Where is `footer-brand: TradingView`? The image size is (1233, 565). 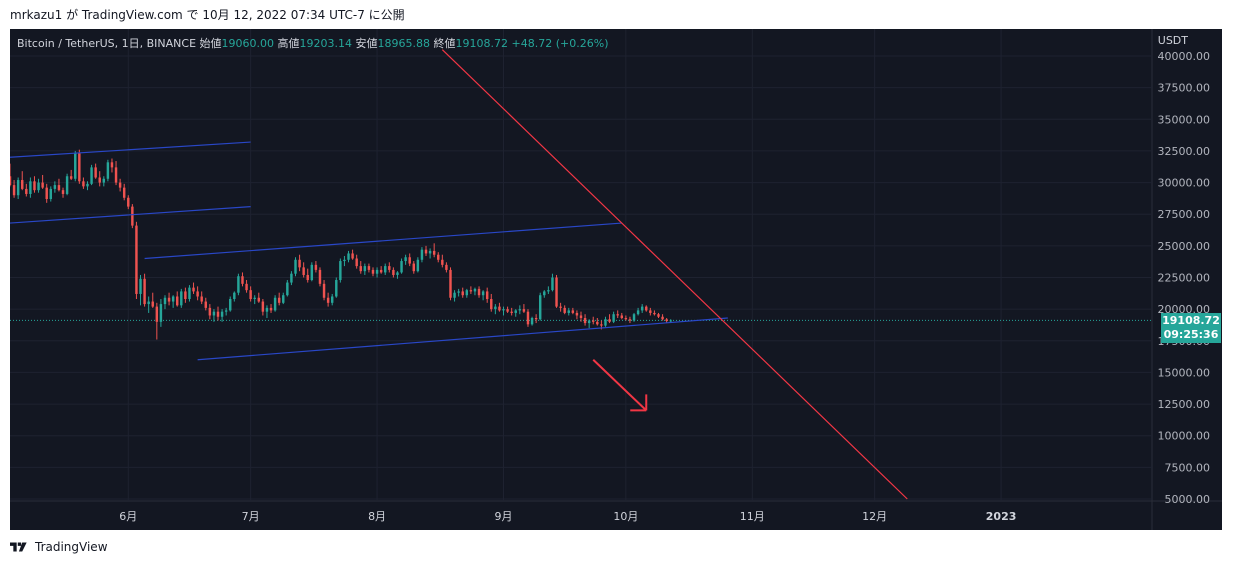
footer-brand: TradingView is located at coordinates (71, 547).